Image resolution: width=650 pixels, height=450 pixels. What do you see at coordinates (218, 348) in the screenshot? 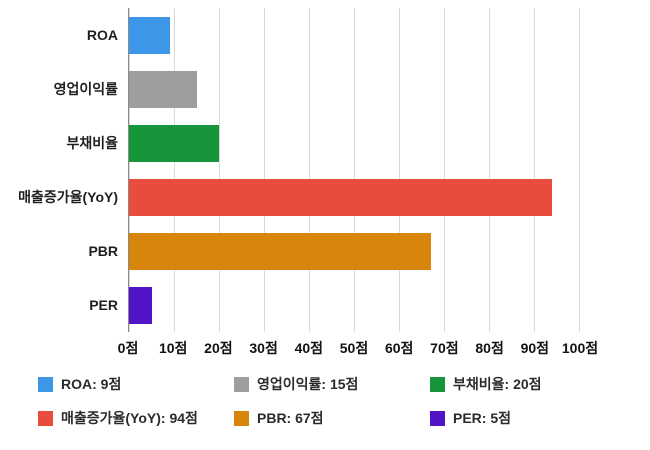
I see `x-tick: 20점` at bounding box center [218, 348].